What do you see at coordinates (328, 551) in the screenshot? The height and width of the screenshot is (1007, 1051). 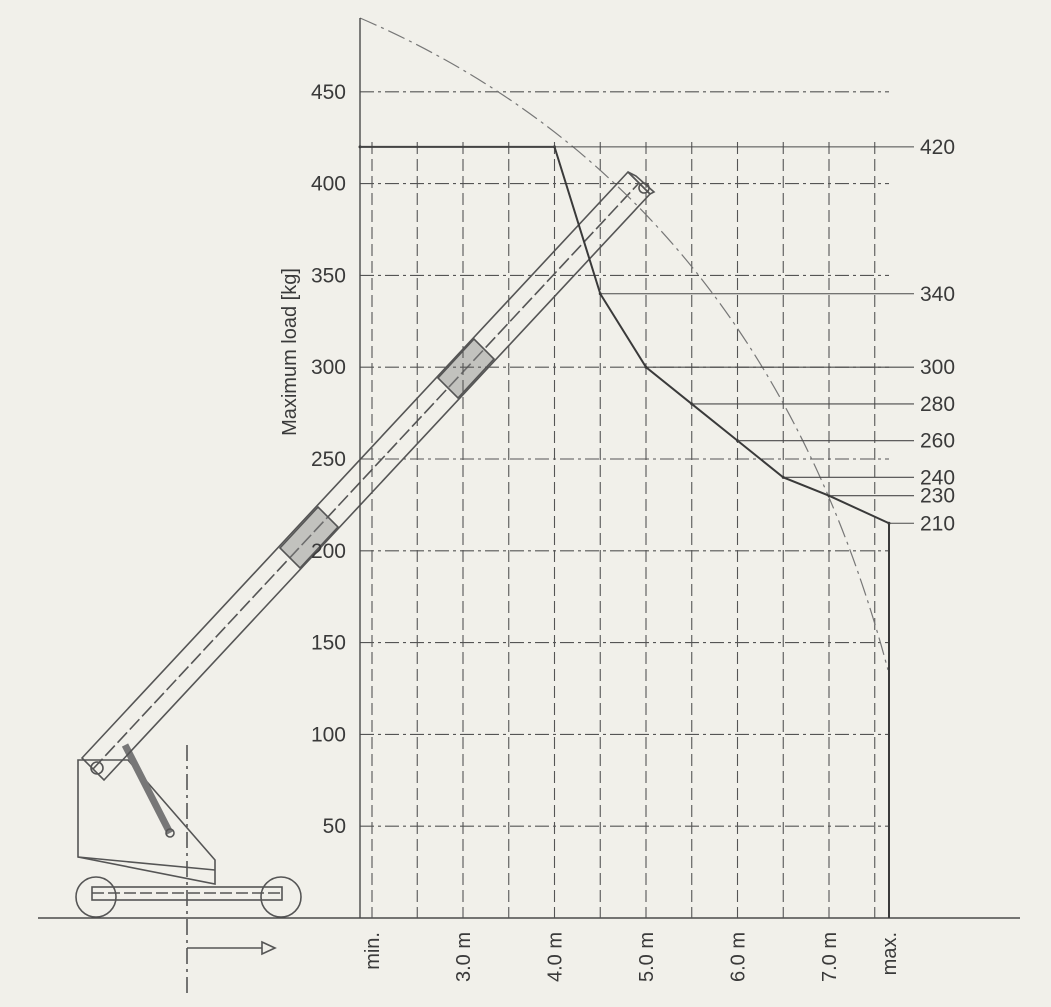 I see `y-tick-200: 200` at bounding box center [328, 551].